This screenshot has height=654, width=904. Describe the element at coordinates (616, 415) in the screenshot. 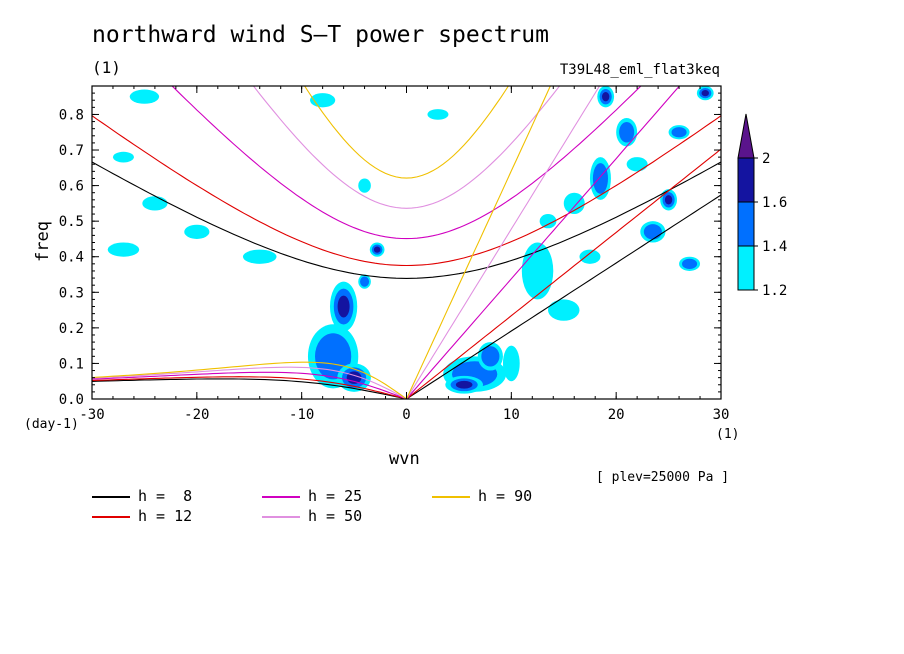

I see `x-tick-label: 20` at that location.